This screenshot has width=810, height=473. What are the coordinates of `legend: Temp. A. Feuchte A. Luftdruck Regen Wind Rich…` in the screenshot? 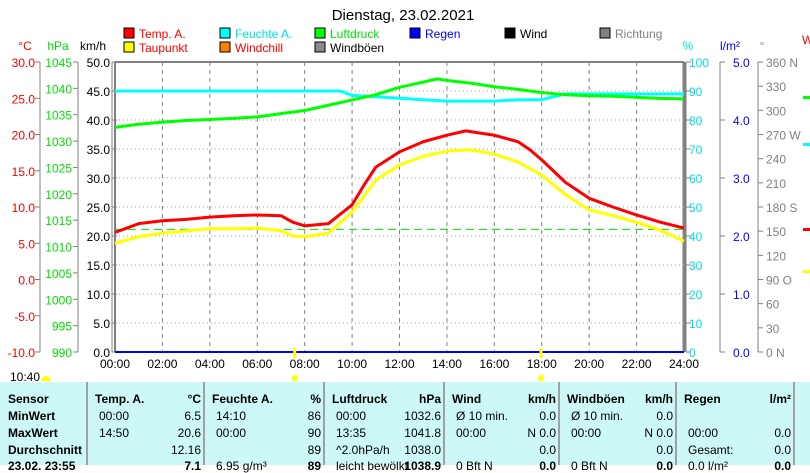 It's located at (392, 41).